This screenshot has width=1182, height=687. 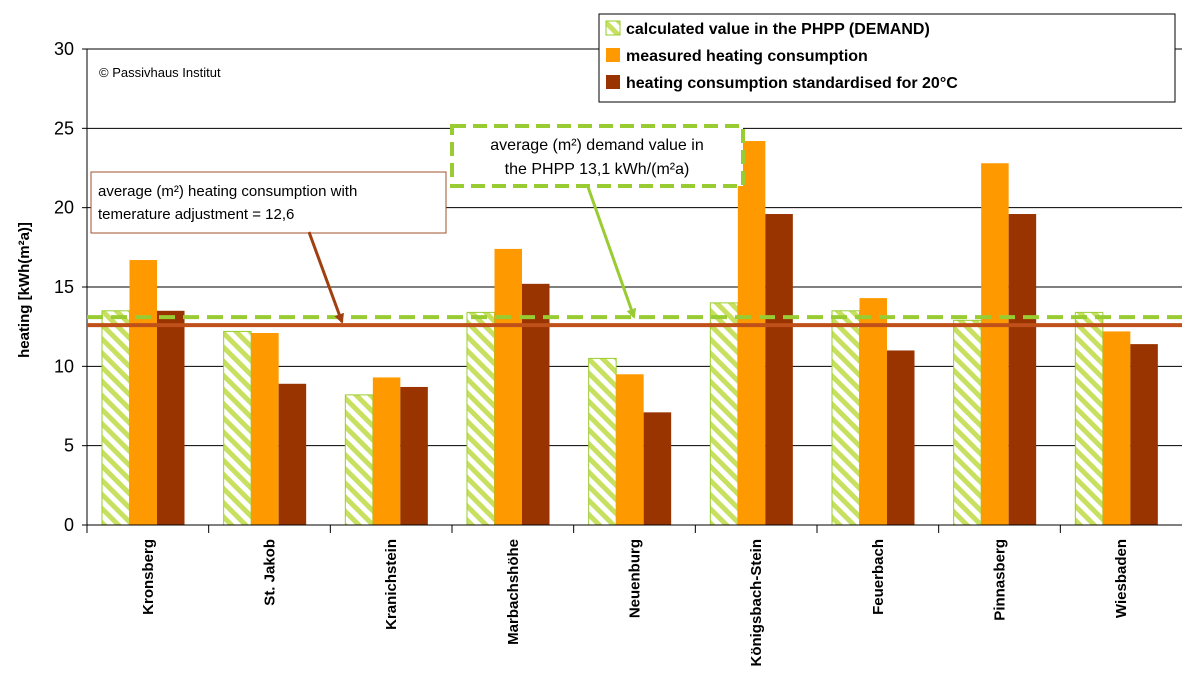 I want to click on annotation-consumption-line-2: temerature adjustment = 12,6, so click(x=196, y=214).